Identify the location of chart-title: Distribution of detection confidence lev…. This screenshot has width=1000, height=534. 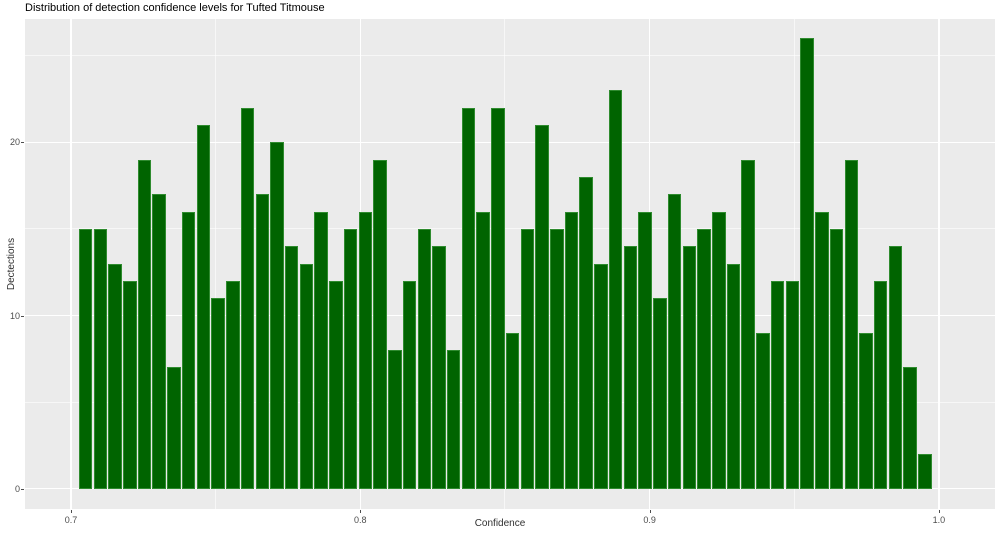
(175, 8).